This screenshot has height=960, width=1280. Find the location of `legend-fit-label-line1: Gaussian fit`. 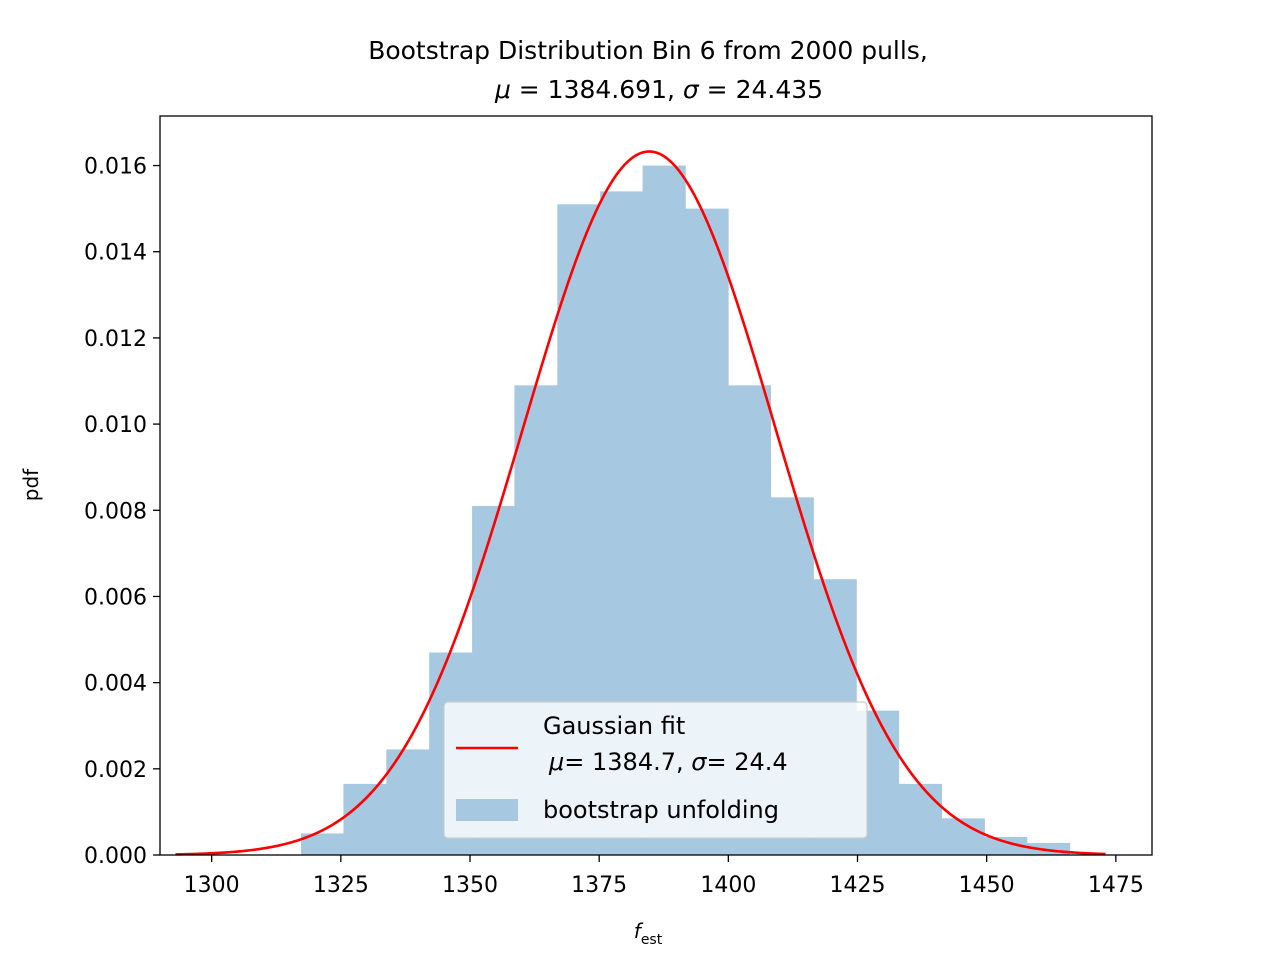

legend-fit-label-line1: Gaussian fit is located at coordinates (614, 726).